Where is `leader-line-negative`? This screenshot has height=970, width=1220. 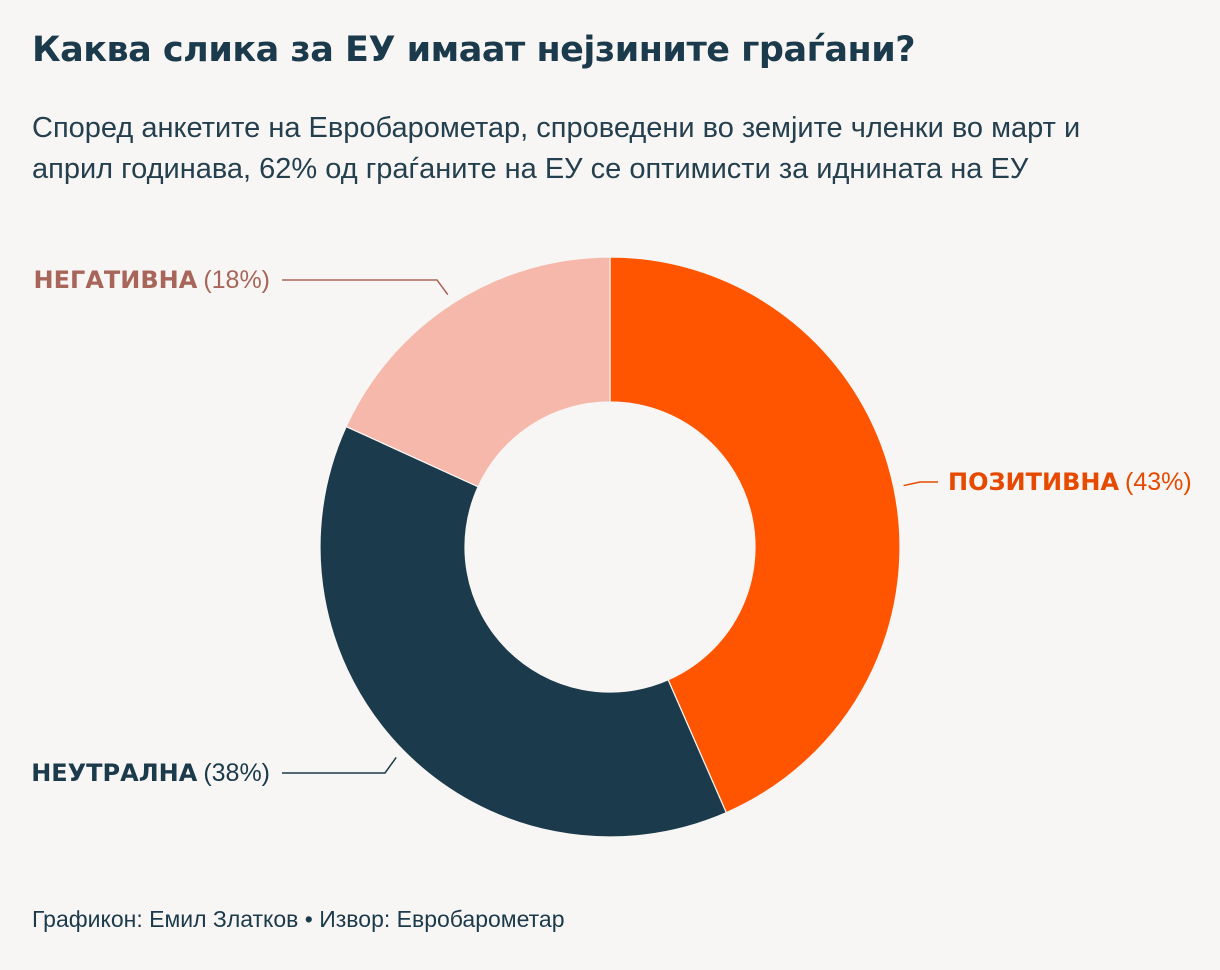 leader-line-negative is located at coordinates (365, 287).